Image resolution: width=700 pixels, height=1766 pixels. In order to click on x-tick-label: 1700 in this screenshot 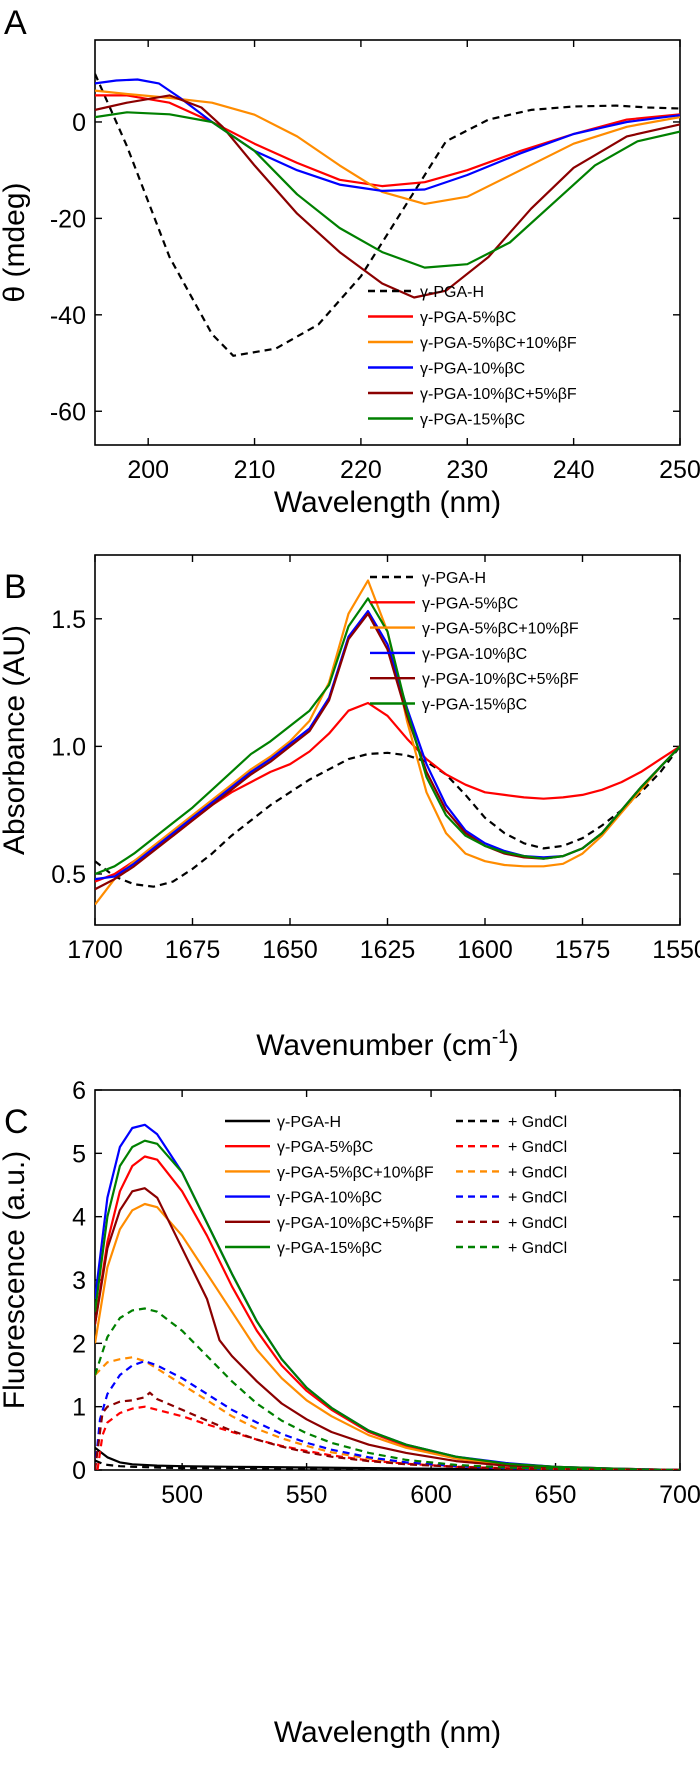, I will do `click(95, 950)`.